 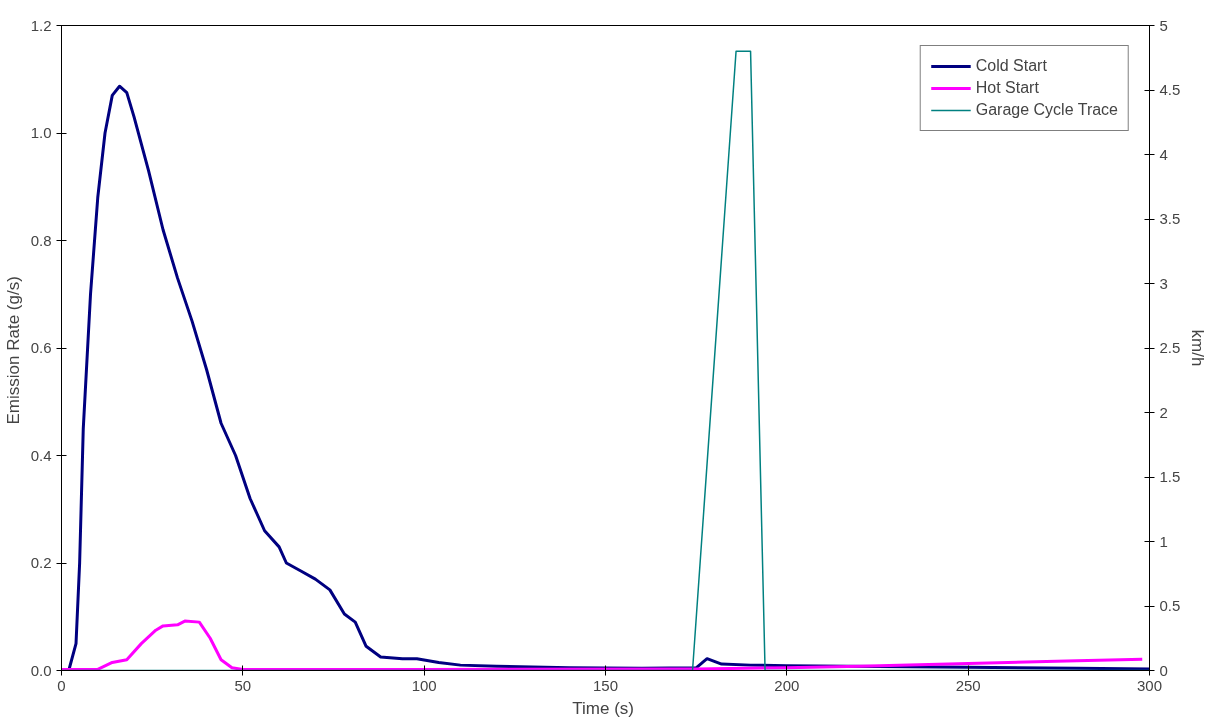 What do you see at coordinates (968, 685) in the screenshot?
I see `x-tick-label: 250` at bounding box center [968, 685].